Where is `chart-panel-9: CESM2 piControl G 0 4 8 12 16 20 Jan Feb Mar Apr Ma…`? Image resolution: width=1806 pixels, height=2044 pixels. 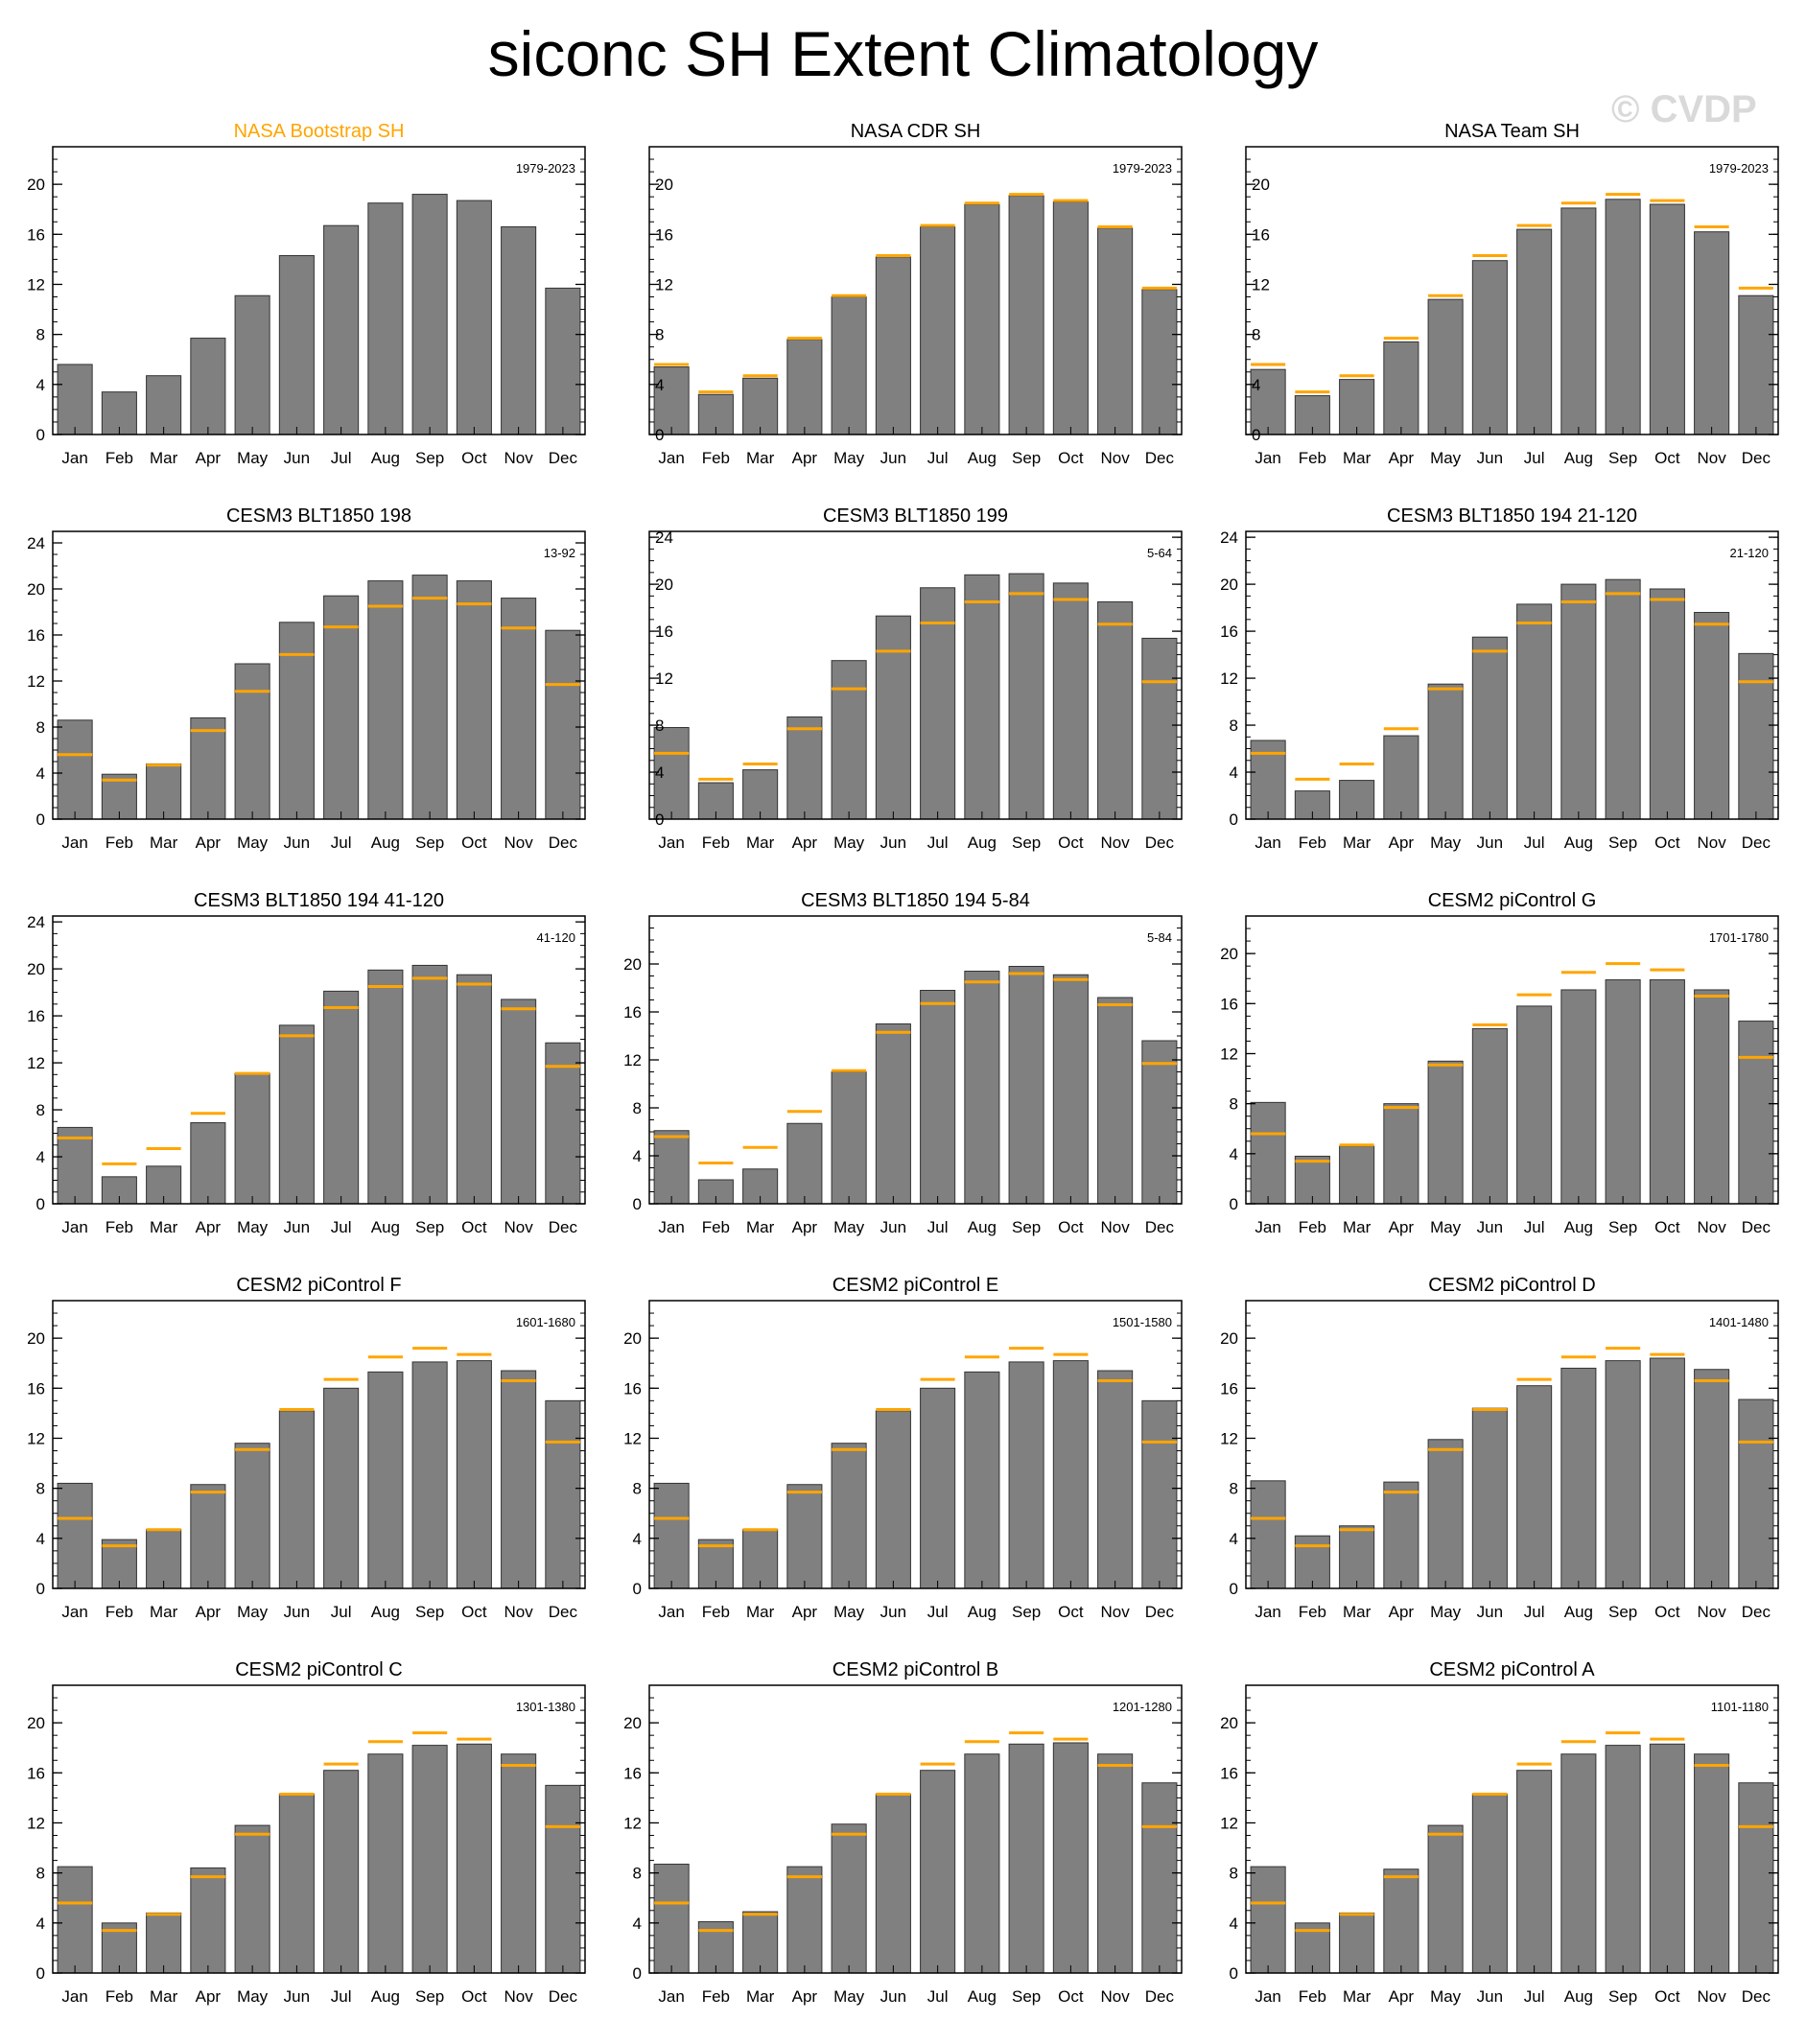
chart-panel-9: CESM2 piControl G 0 4 8 12 16 20 Jan Feb Mar Apr Ma… is located at coordinates (1499, 1063).